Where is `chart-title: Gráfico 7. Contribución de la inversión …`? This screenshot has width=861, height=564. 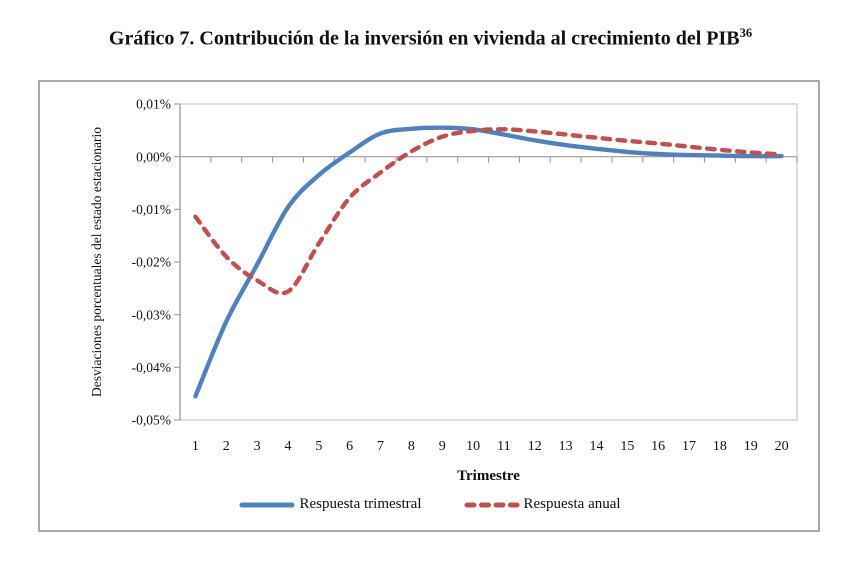
chart-title: Gráfico 7. Contribución de la inversión … is located at coordinates (430, 38).